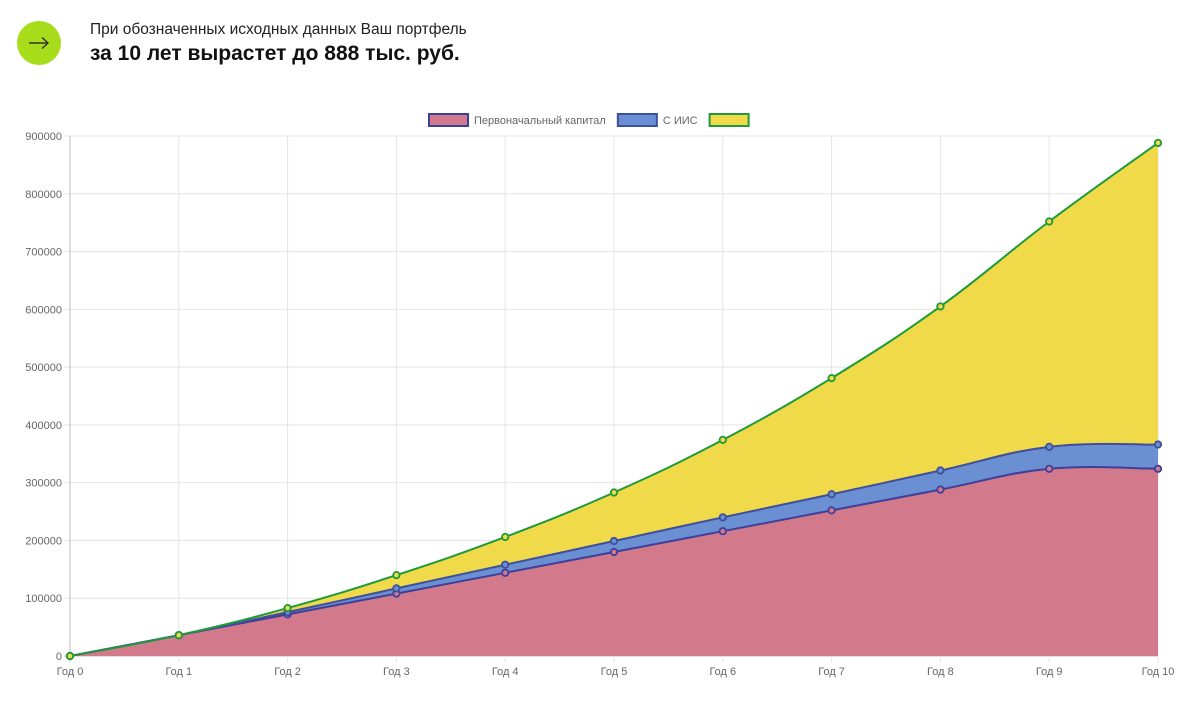 This screenshot has width=1200, height=701. I want to click on x-tick-label: Год 10, so click(1158, 672).